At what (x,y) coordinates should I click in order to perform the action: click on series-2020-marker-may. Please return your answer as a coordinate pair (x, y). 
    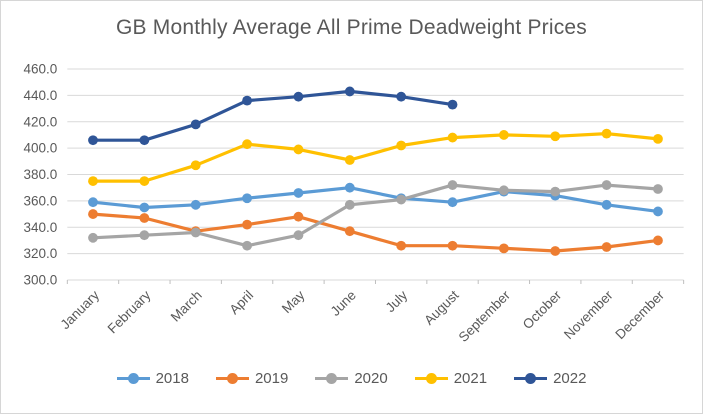
    Looking at the image, I should click on (298, 235).